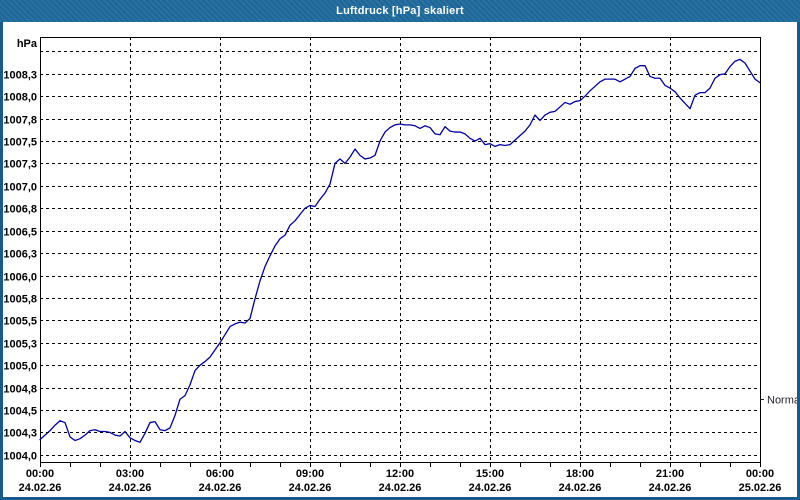 This screenshot has height=500, width=800. I want to click on y-axis-tick-label: 1008,3, so click(20, 76).